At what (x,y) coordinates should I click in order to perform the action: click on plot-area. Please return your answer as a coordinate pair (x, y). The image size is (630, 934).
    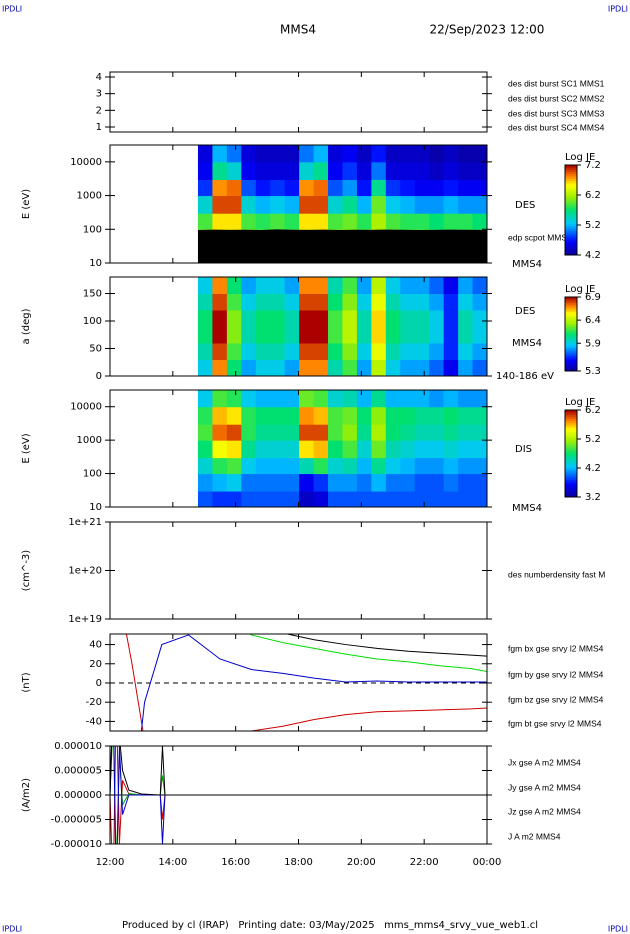
    Looking at the image, I should click on (298, 682).